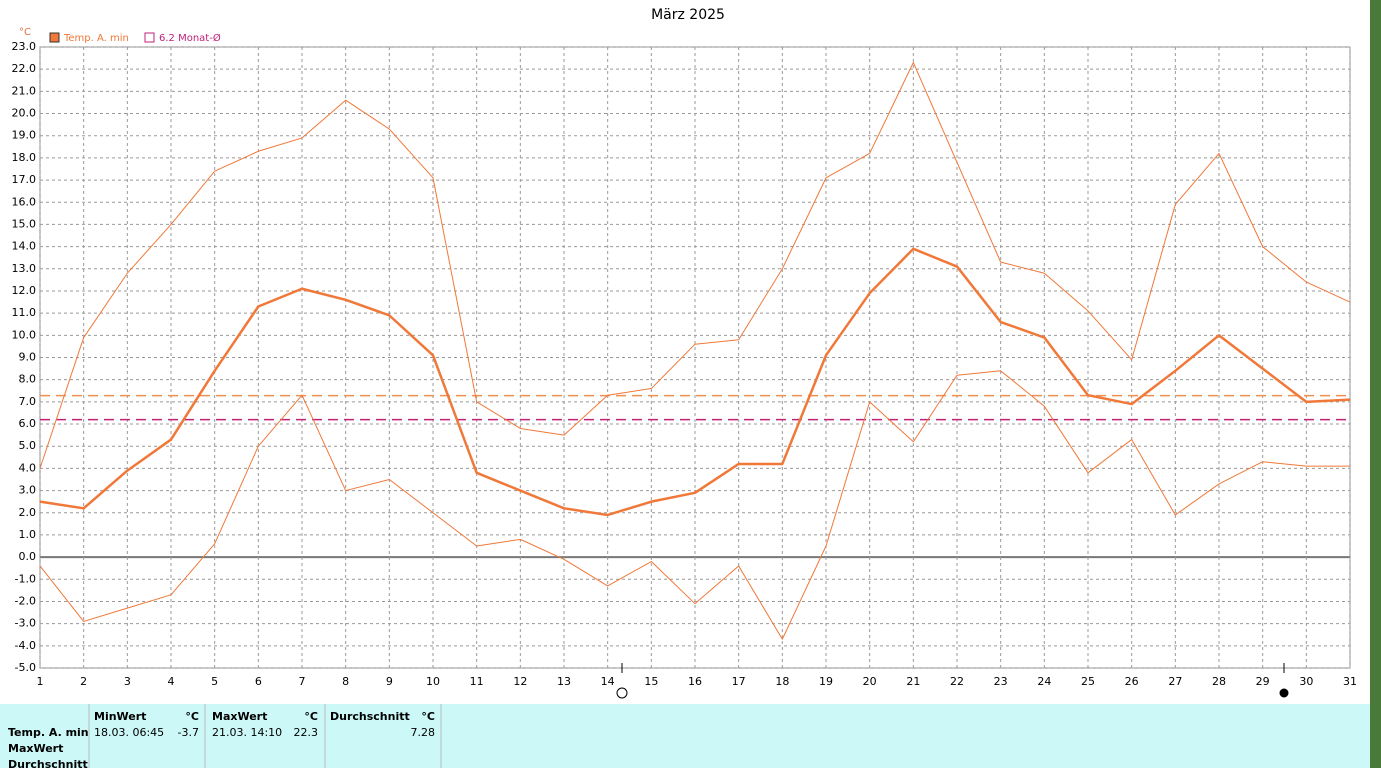  What do you see at coordinates (302, 681) in the screenshot?
I see `x-tick-label: 7` at bounding box center [302, 681].